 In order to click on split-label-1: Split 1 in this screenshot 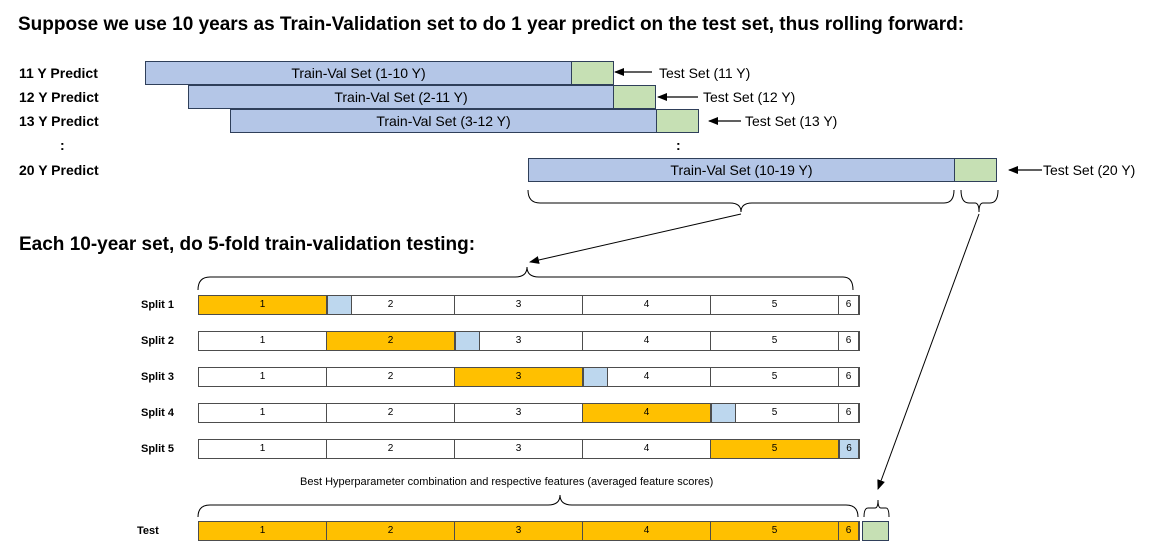, I will do `click(158, 305)`.